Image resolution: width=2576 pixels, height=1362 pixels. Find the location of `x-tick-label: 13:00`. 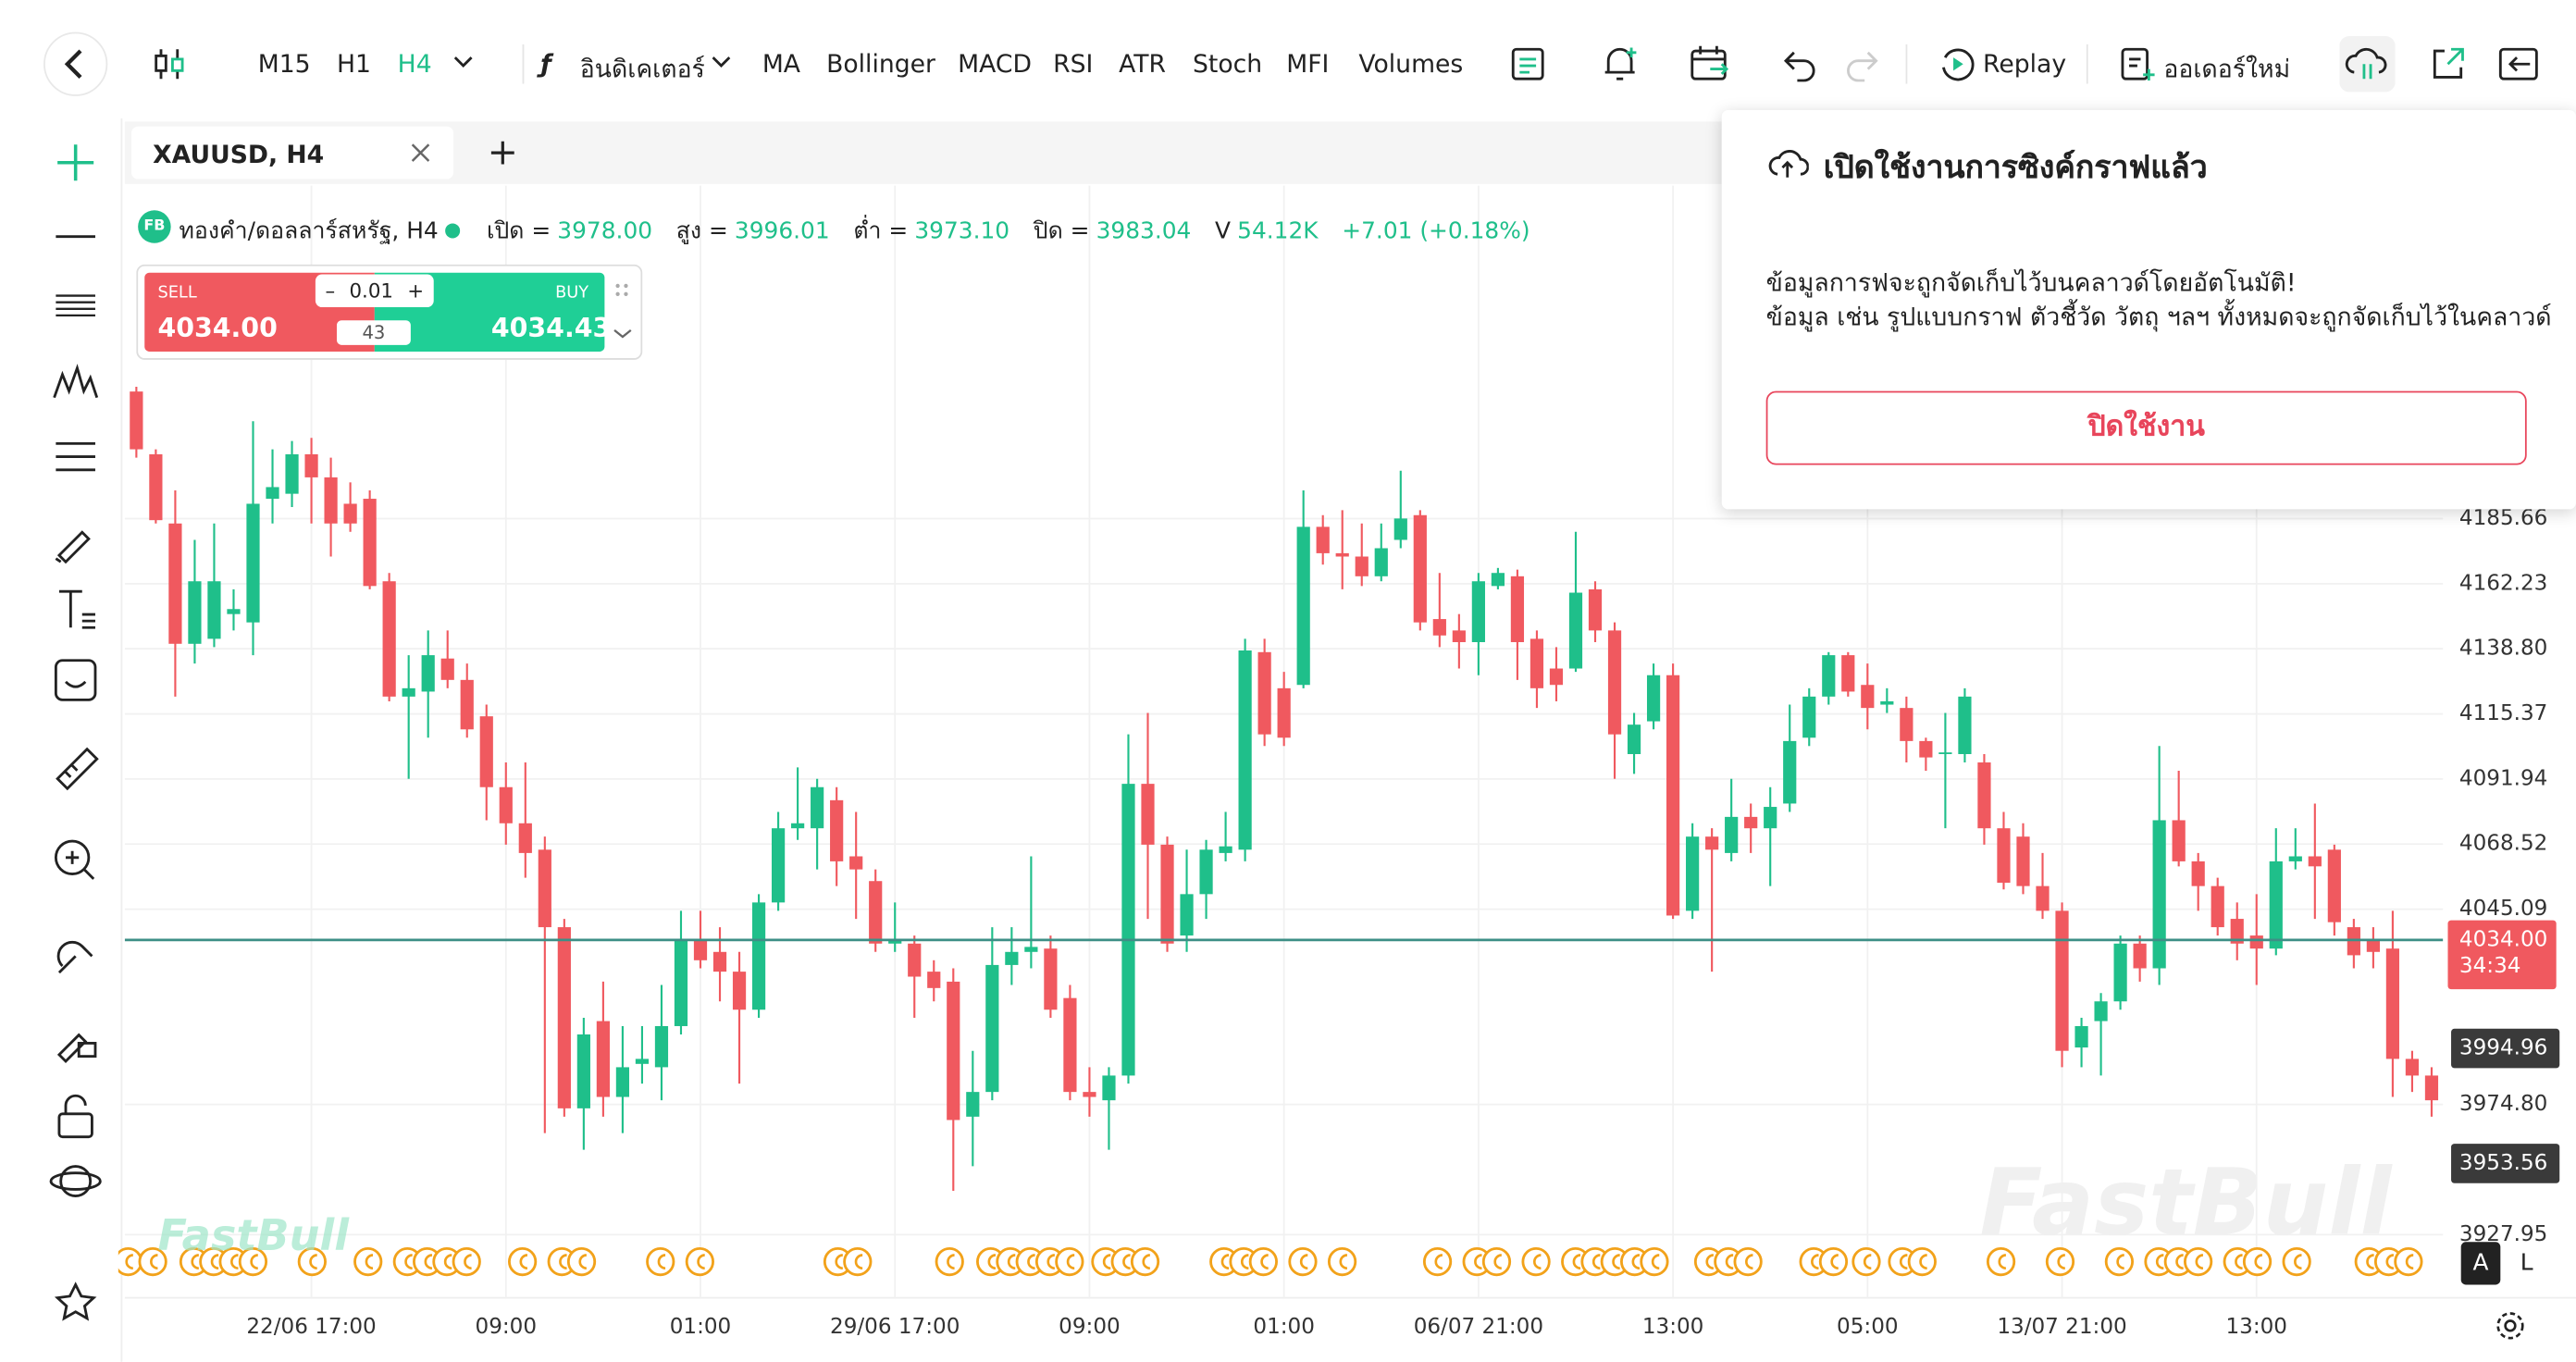

x-tick-label: 13:00 is located at coordinates (1673, 1327).